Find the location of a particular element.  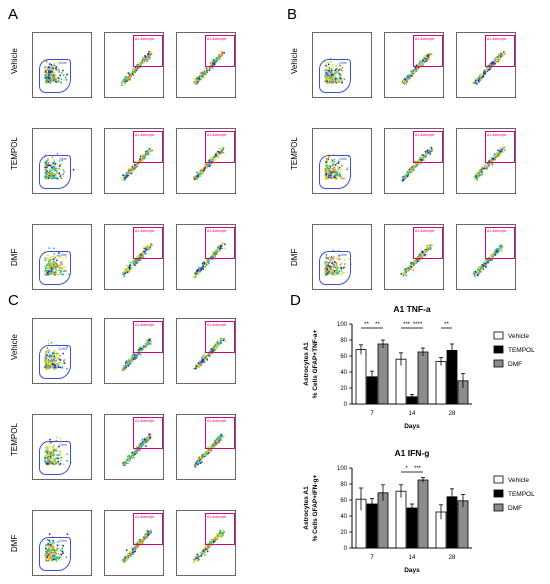

row-label-vehicle: Vehicle is located at coordinates (14, 347).